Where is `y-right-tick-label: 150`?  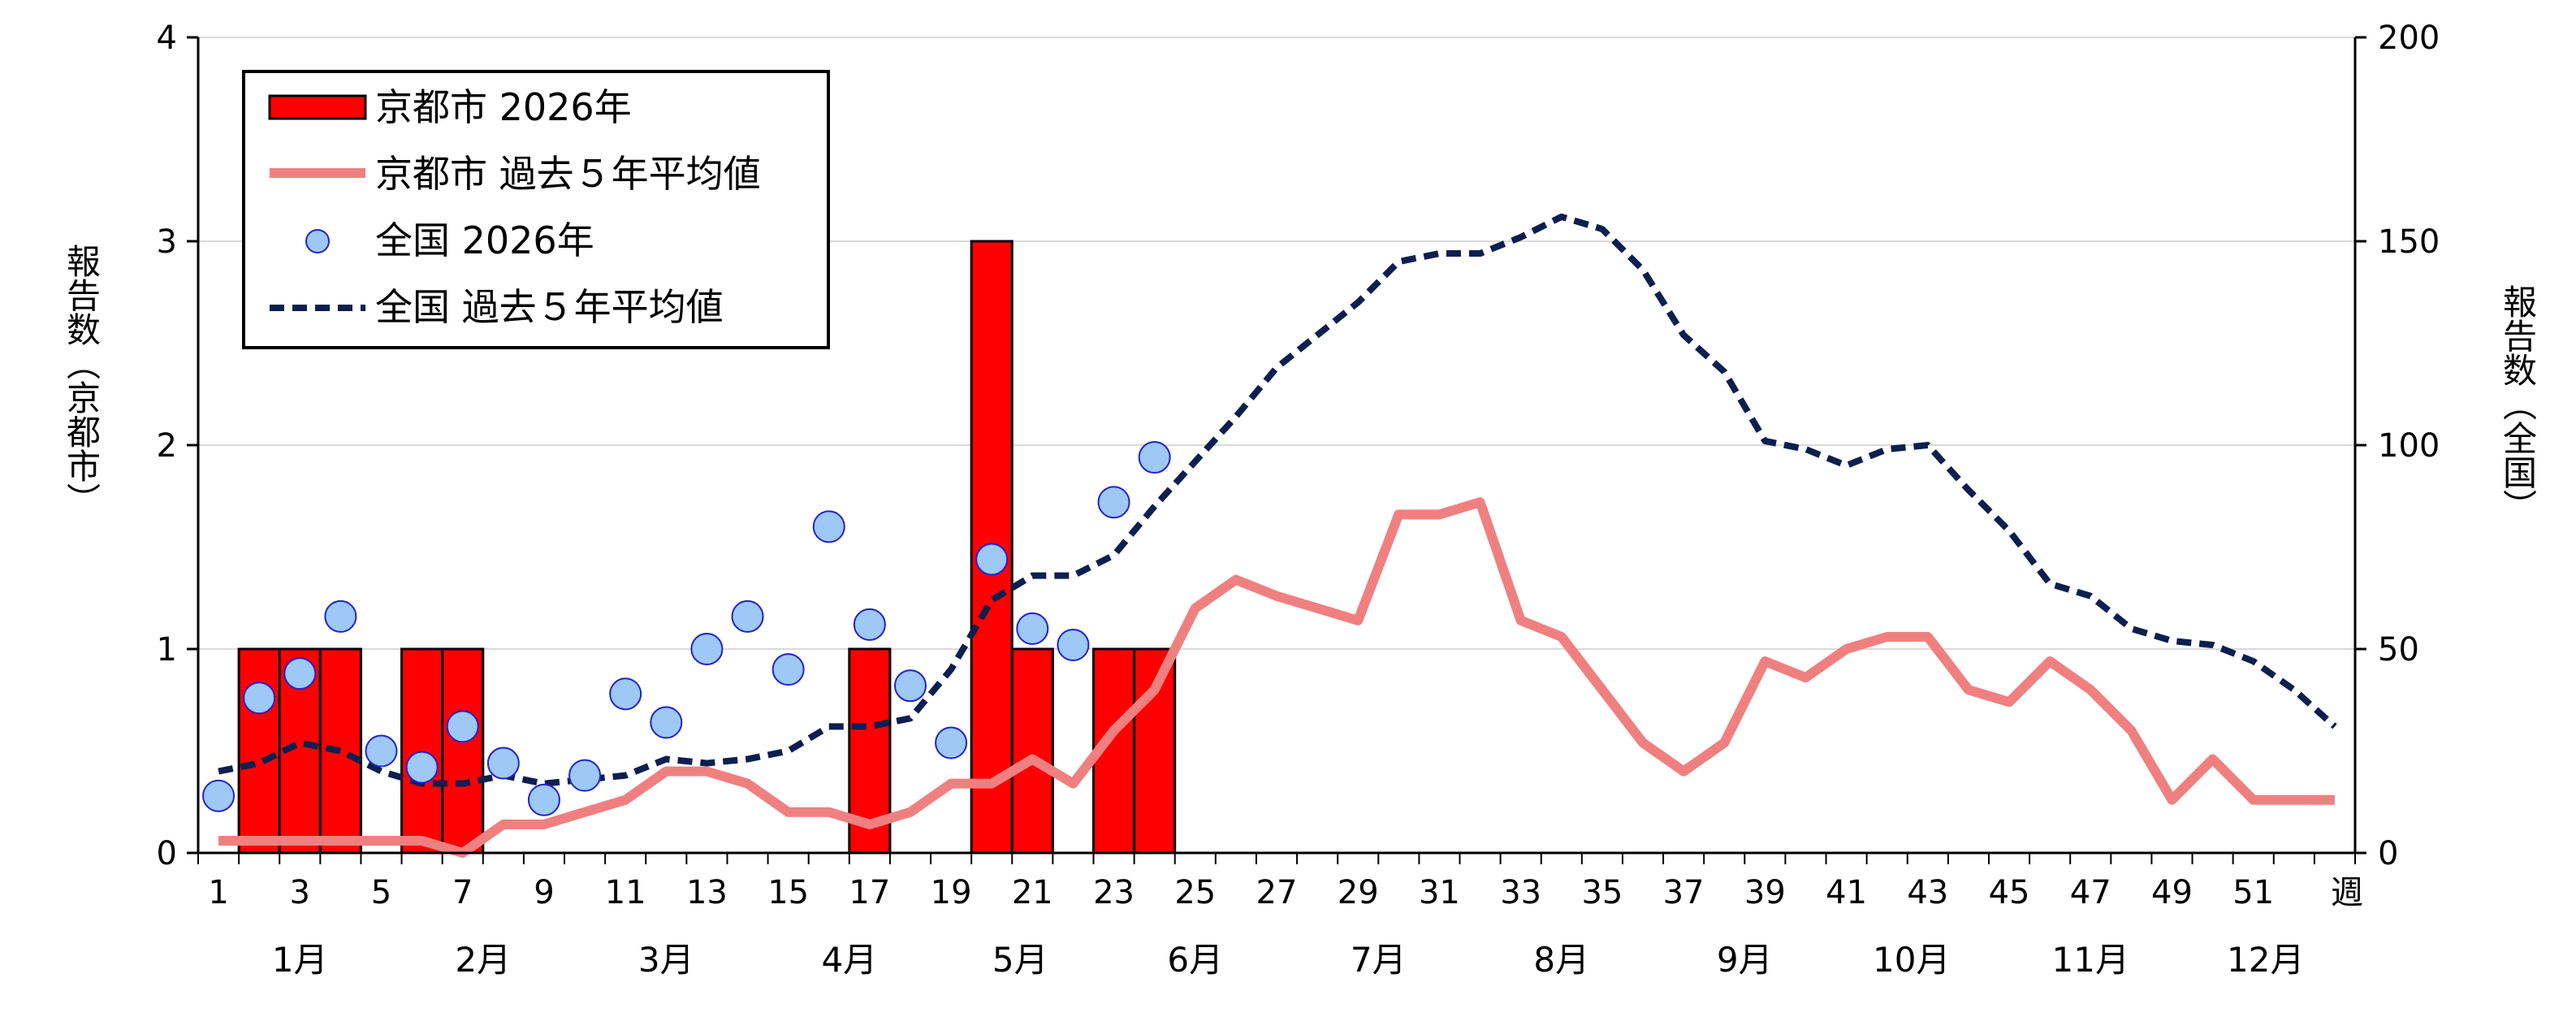 y-right-tick-label: 150 is located at coordinates (2409, 242).